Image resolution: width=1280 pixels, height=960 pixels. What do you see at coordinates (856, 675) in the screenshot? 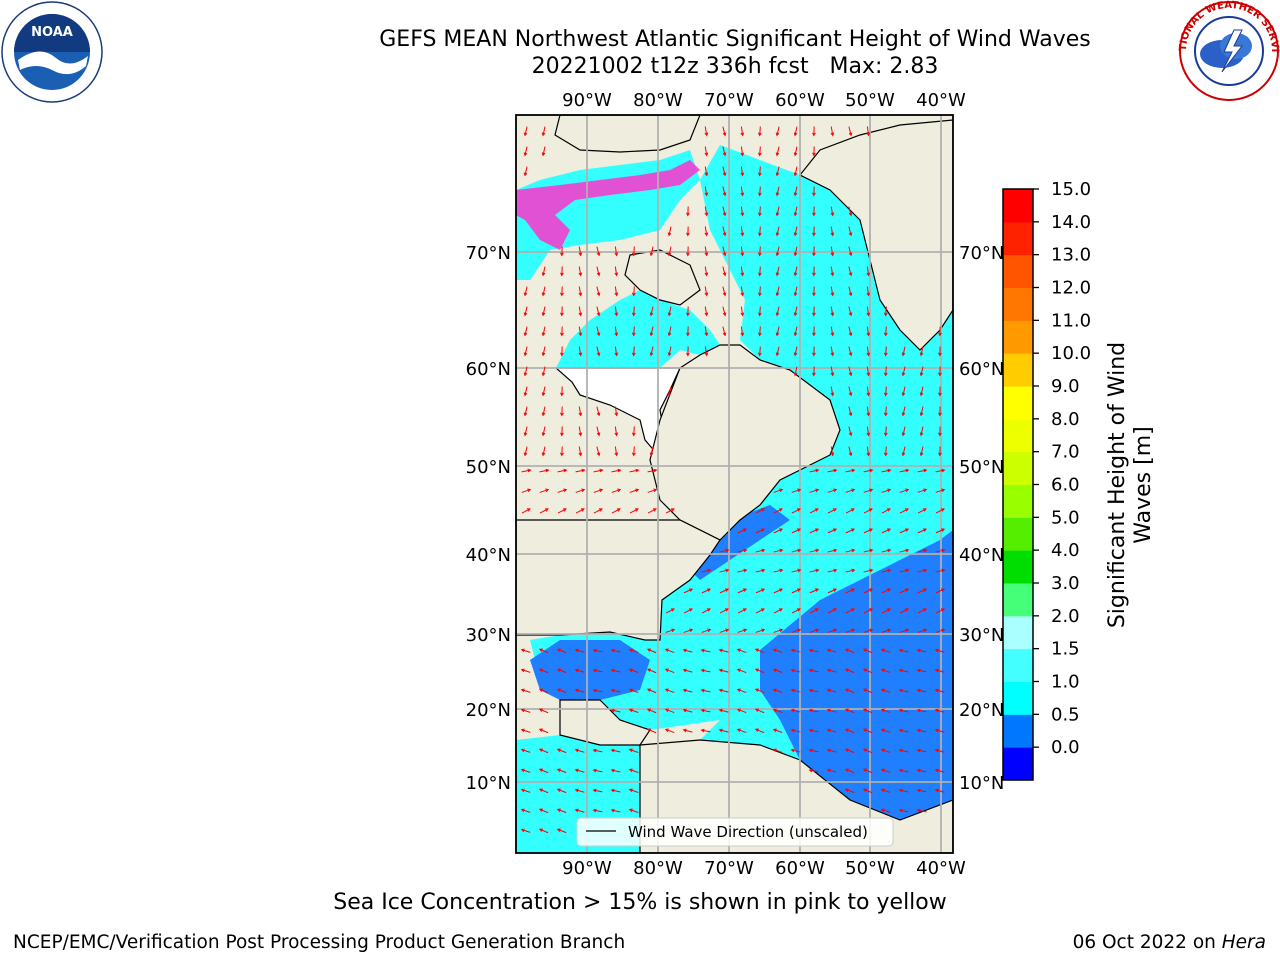
I see `deep-blue-band` at bounding box center [856, 675].